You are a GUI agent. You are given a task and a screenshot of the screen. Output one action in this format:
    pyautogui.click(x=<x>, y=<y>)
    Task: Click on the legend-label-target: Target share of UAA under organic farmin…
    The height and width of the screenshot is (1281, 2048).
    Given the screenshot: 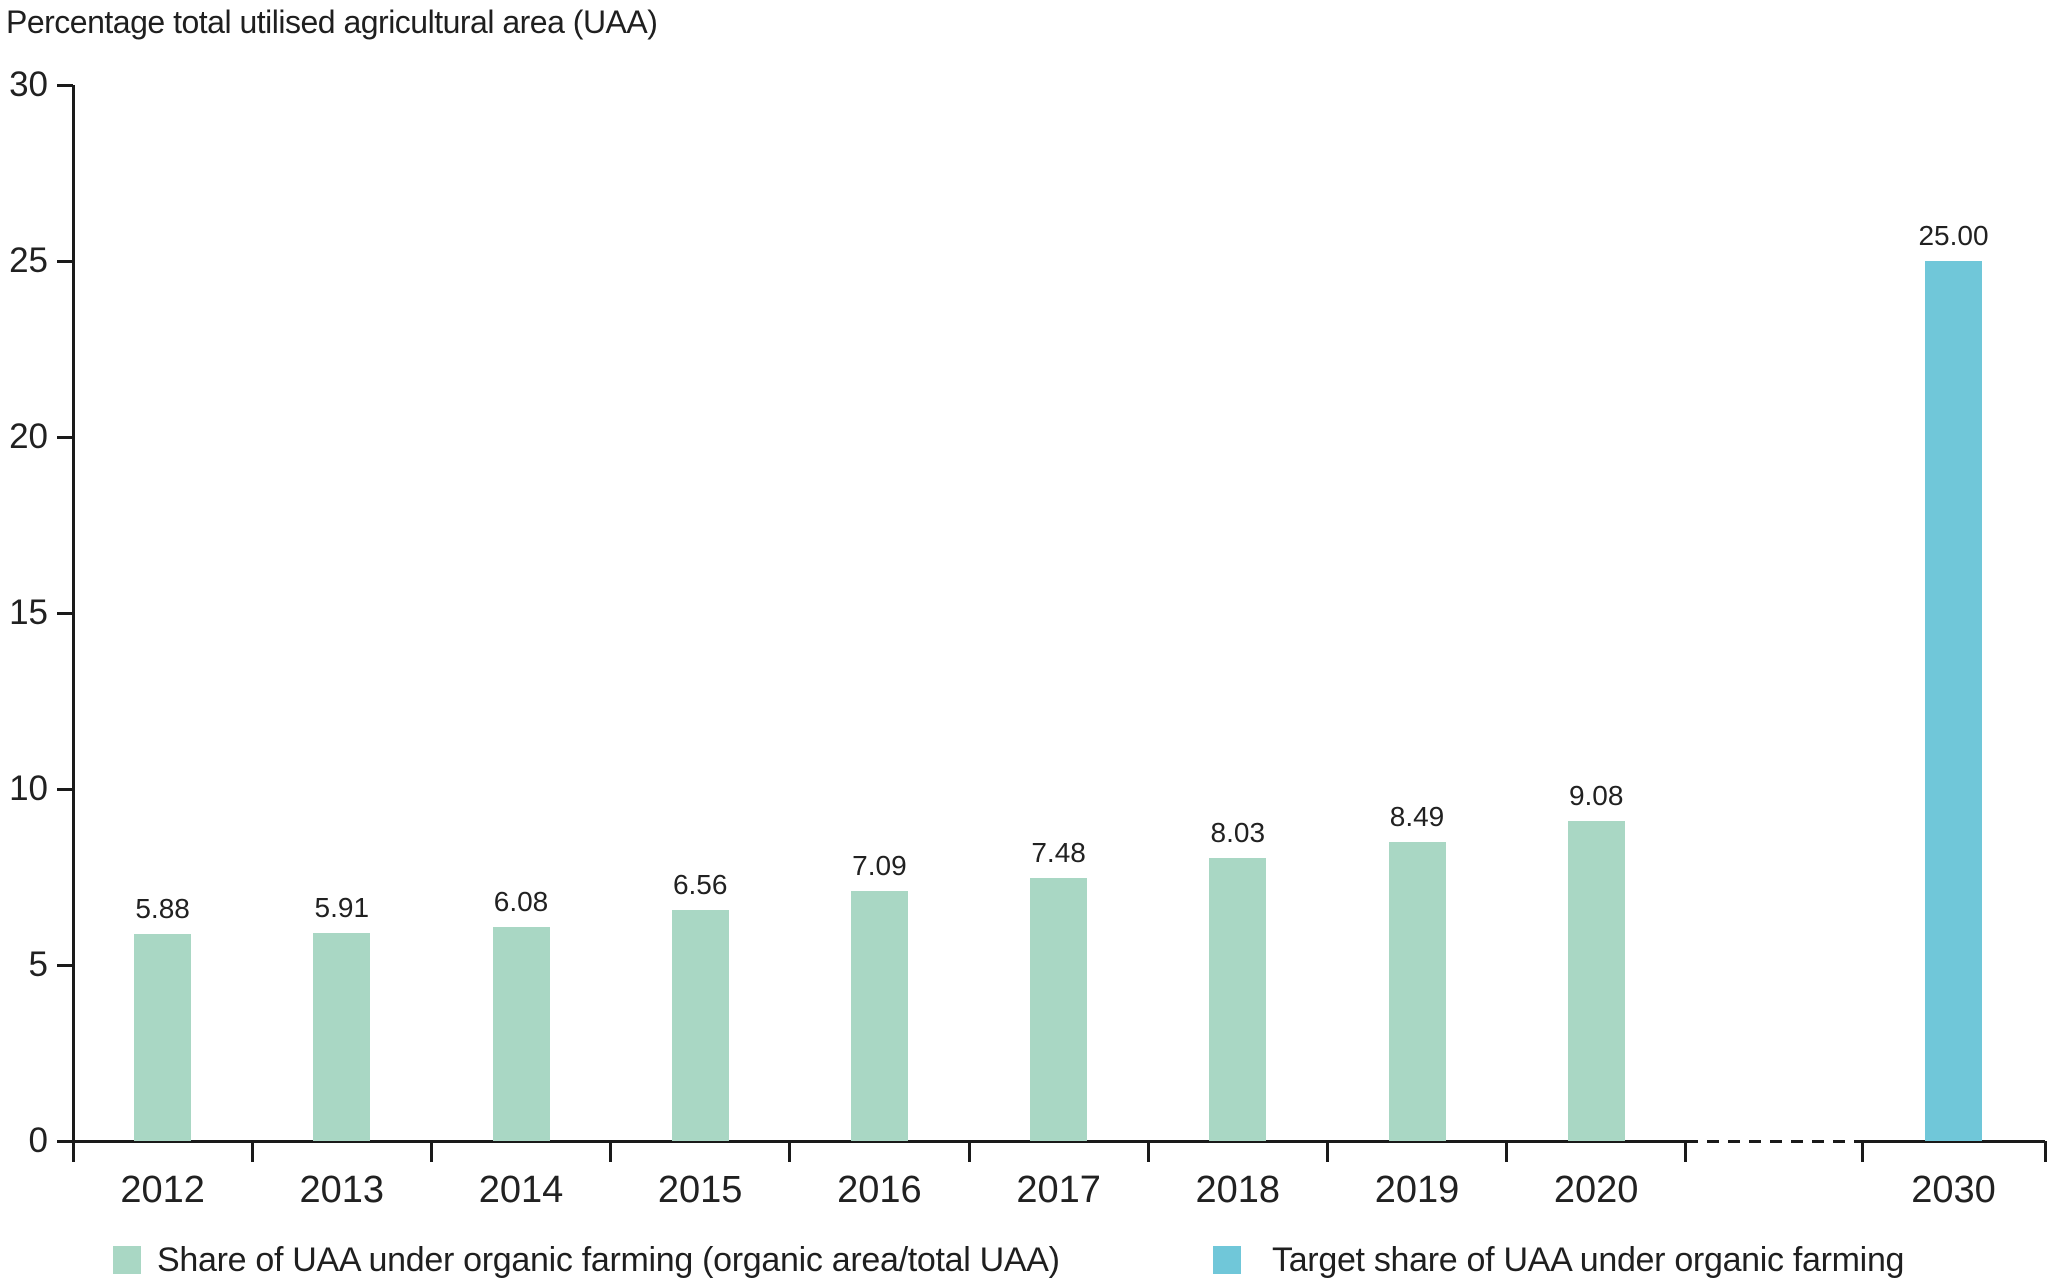 What is the action you would take?
    pyautogui.click(x=1588, y=1260)
    